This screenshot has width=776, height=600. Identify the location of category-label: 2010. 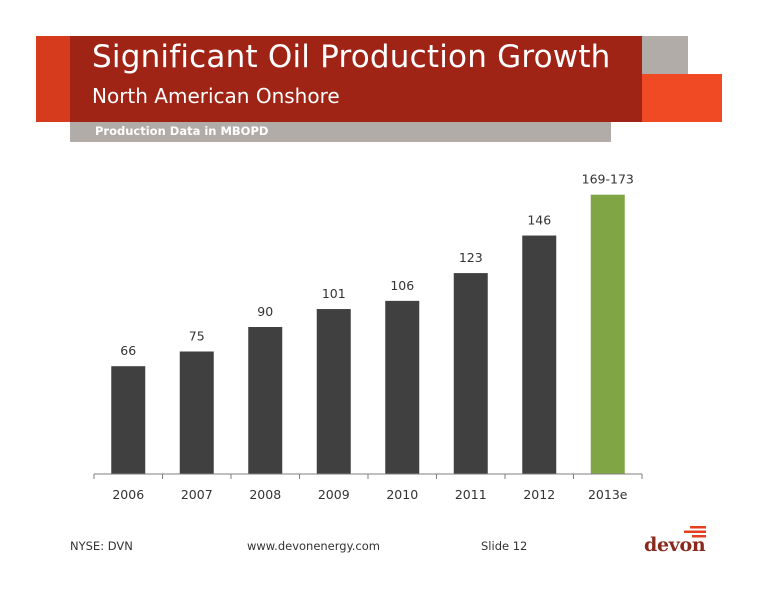
(402, 494).